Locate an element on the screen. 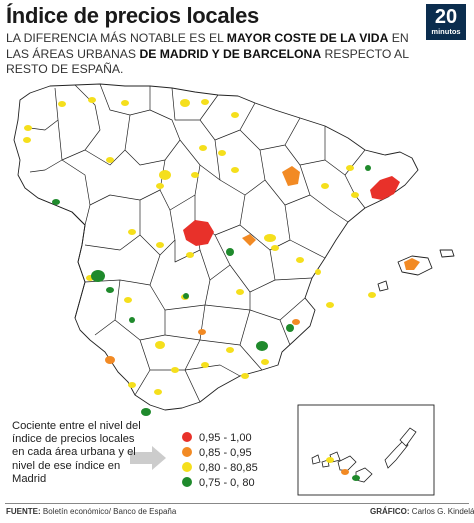 The width and height of the screenshot is (474, 523). legend-label-orange: 0,85 - 0,95 is located at coordinates (225, 453).